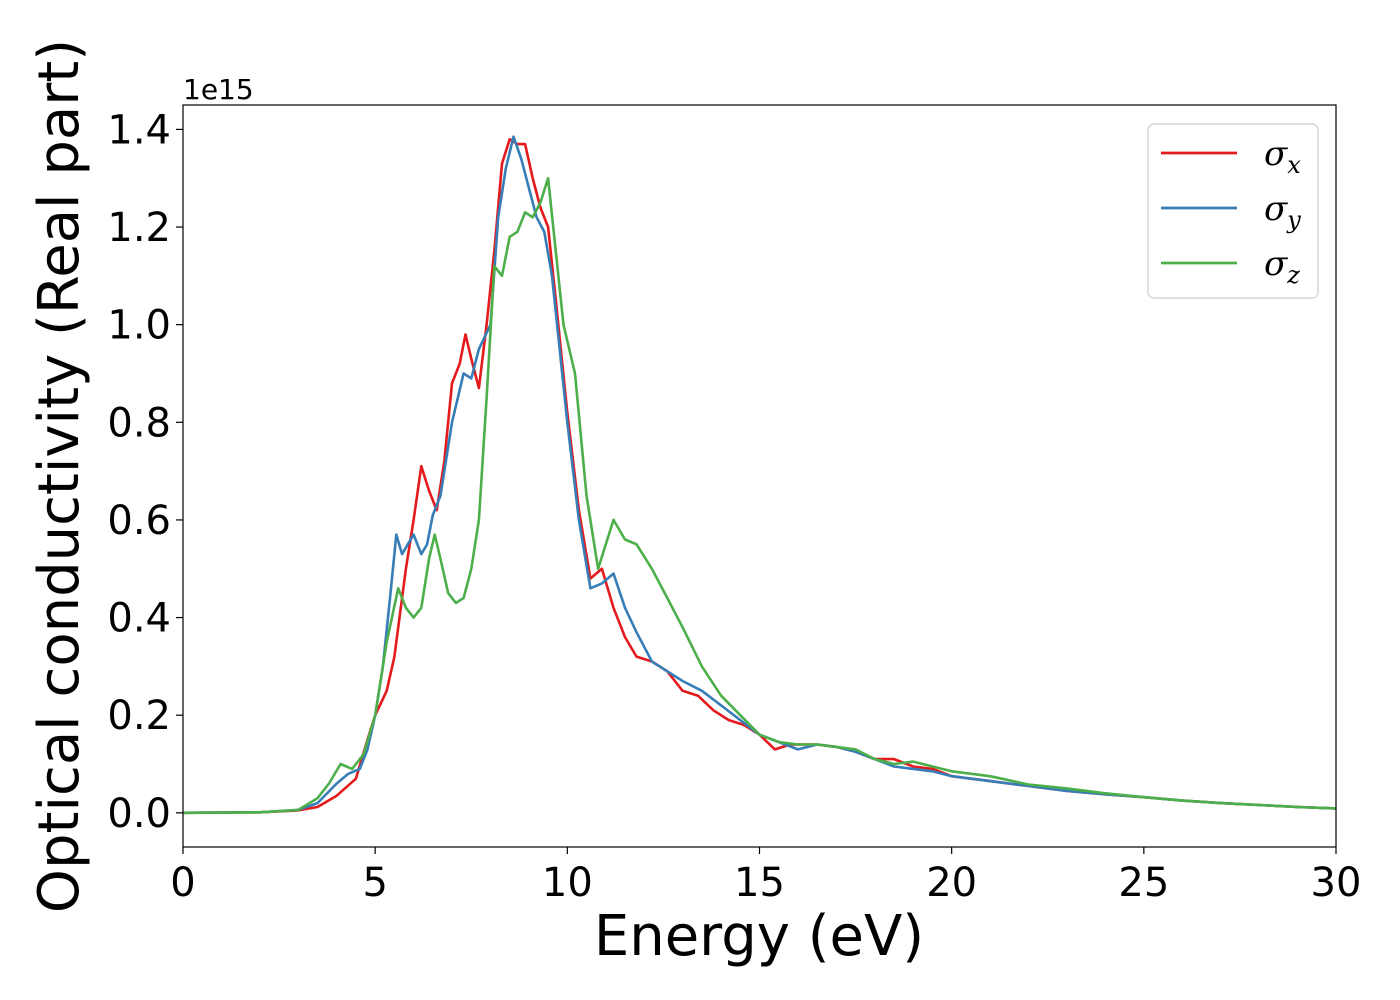 The image size is (1400, 1000). Describe the element at coordinates (951, 883) in the screenshot. I see `x-tick-label: 20` at that location.